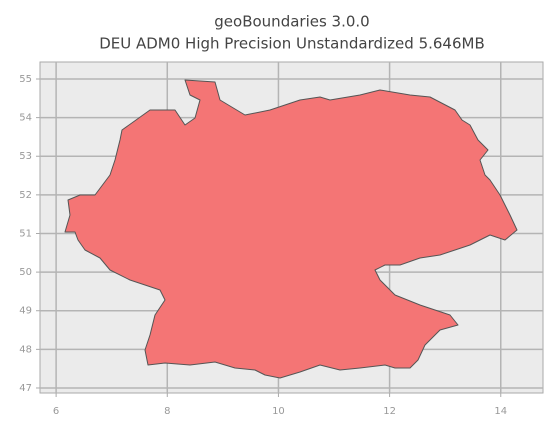 The image size is (556, 433). What do you see at coordinates (25, 311) in the screenshot?
I see `y-tick-label: 49` at bounding box center [25, 311].